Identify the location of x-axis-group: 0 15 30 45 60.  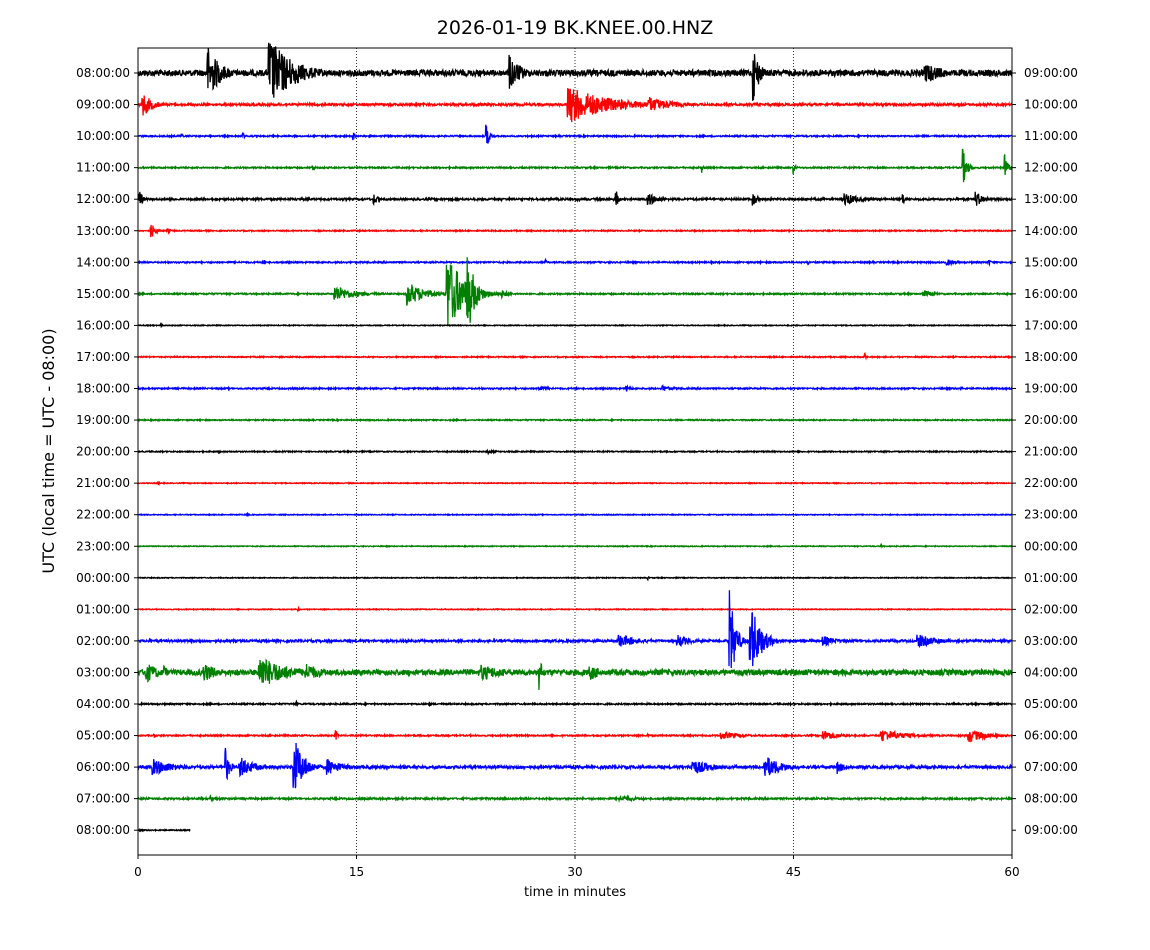
(577, 867).